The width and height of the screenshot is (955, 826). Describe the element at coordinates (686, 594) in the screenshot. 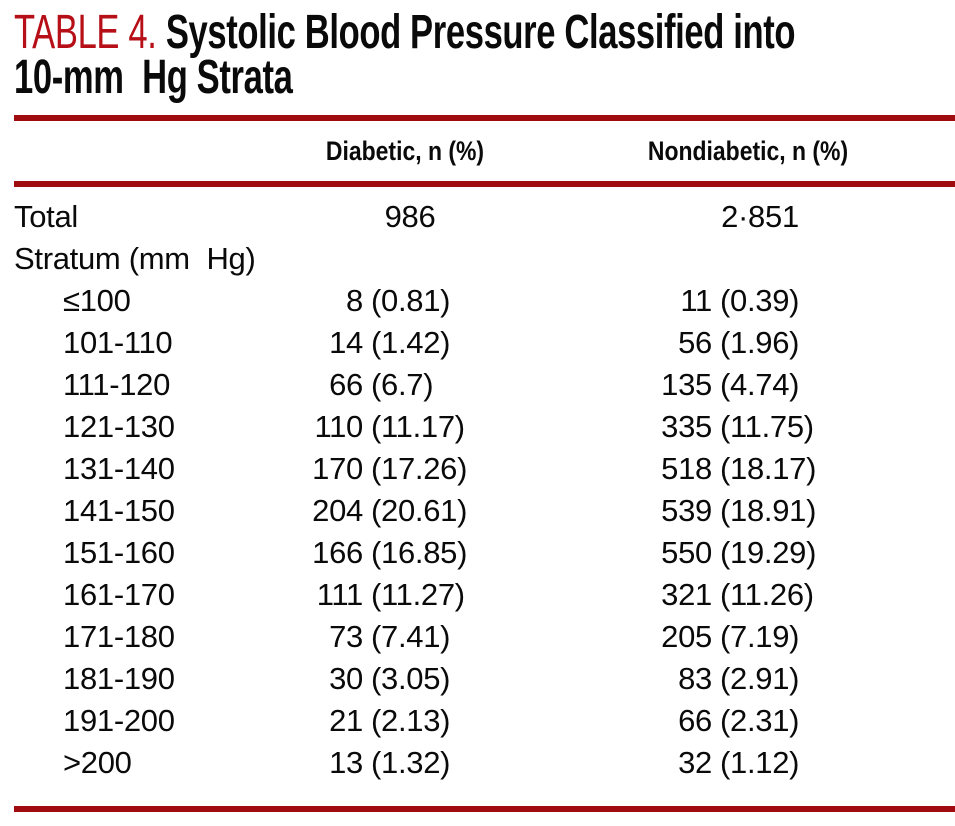

I see `nondiabetic-count: 321` at that location.